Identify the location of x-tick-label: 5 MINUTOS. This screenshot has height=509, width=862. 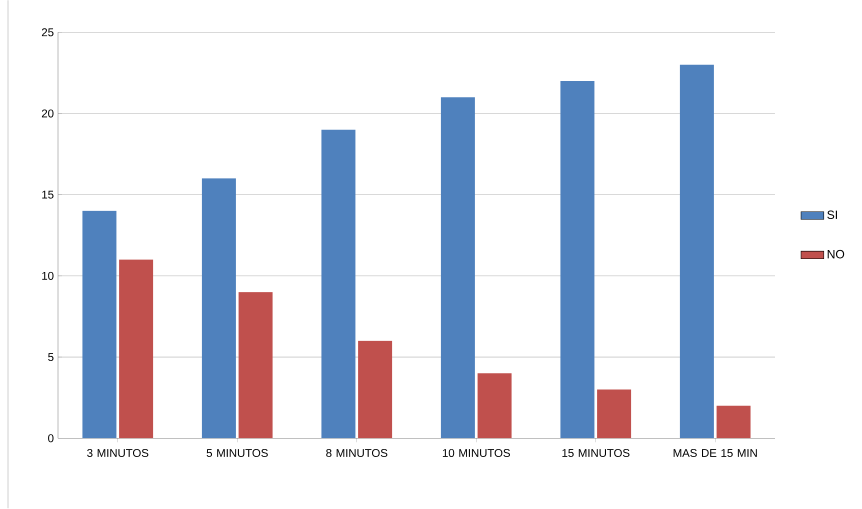
(237, 453).